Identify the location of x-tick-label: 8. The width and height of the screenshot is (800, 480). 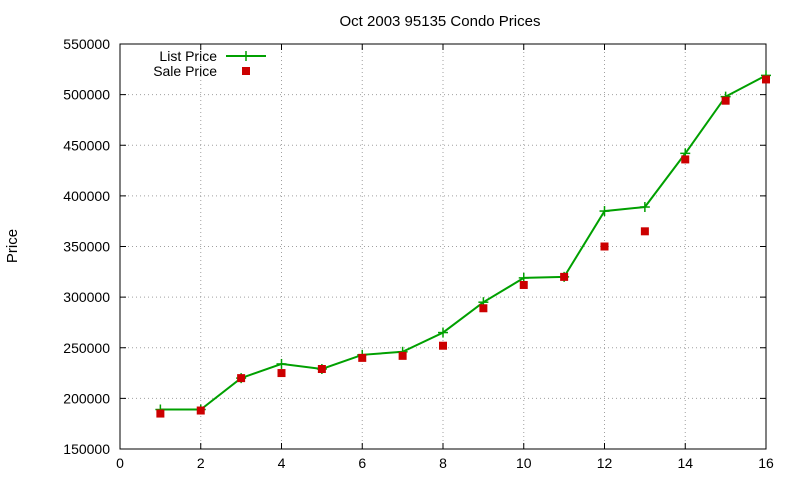
(443, 463).